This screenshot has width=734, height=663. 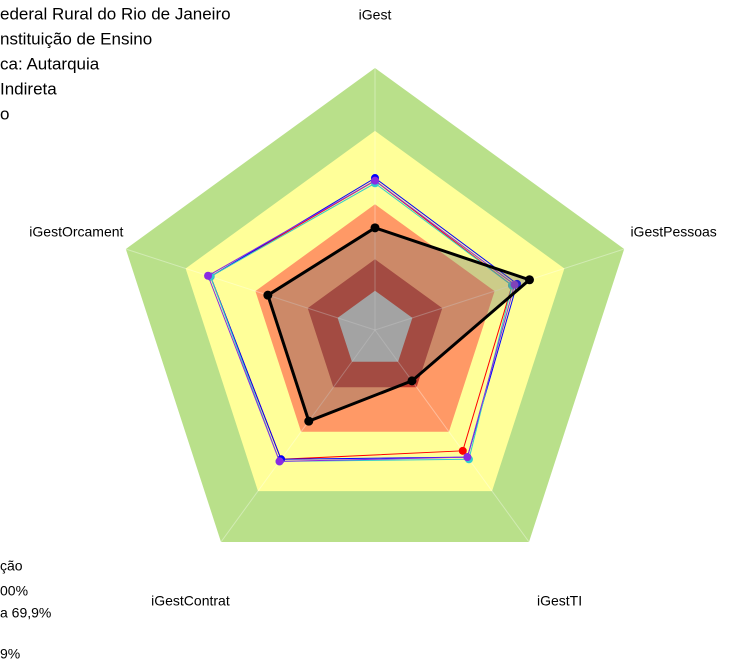 I want to click on annotation: ca: Autarquia, so click(x=50, y=63).